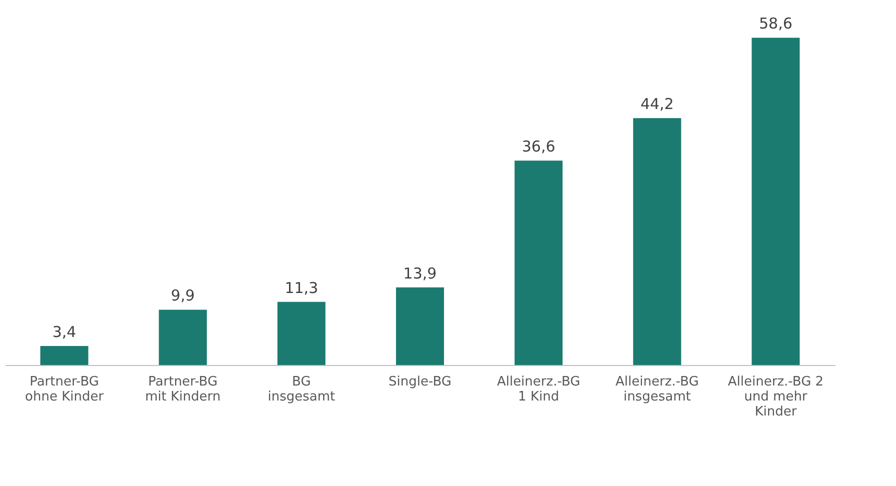  Describe the element at coordinates (775, 23) in the screenshot. I see `data-label: 58,6` at that location.